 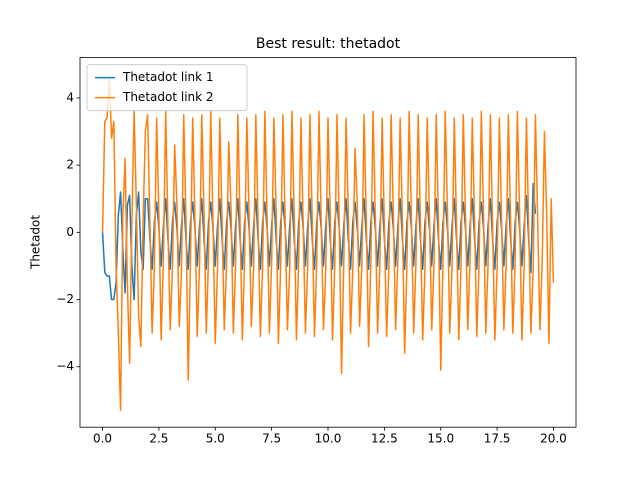 What do you see at coordinates (440, 439) in the screenshot?
I see `x-tick-label: 15.0` at bounding box center [440, 439].